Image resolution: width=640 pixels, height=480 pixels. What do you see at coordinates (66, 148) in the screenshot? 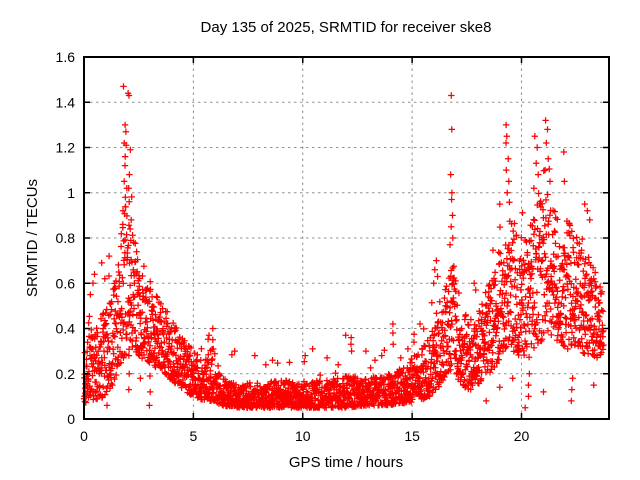
I see `y-tick-label: 1.2` at bounding box center [66, 148].